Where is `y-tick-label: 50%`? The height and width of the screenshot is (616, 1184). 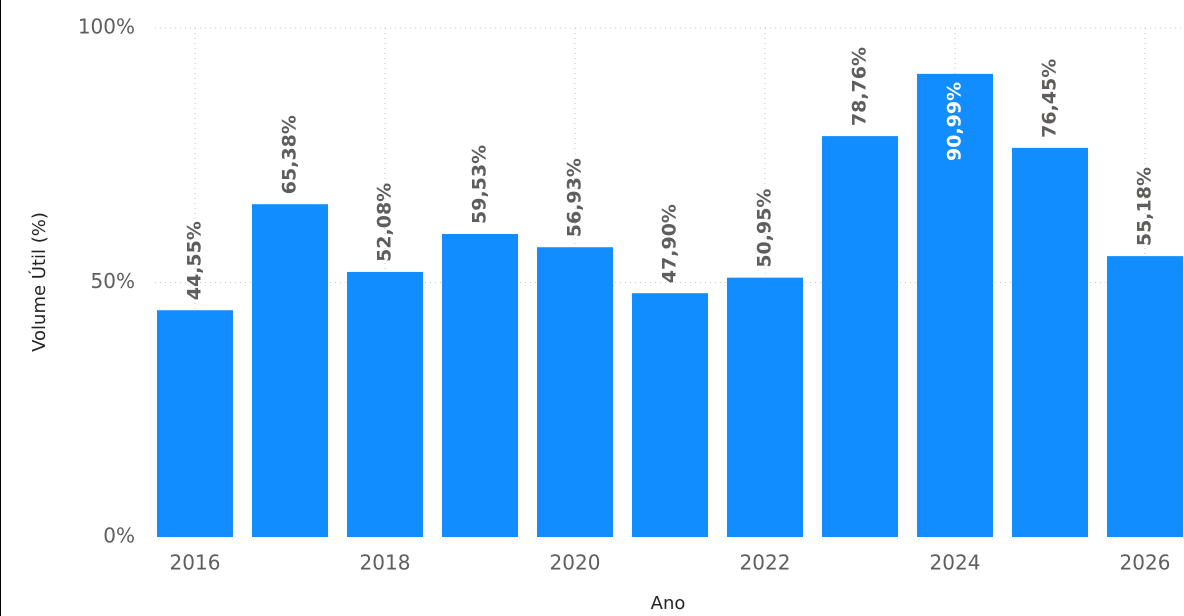
y-tick-label: 50% is located at coordinates (113, 281).